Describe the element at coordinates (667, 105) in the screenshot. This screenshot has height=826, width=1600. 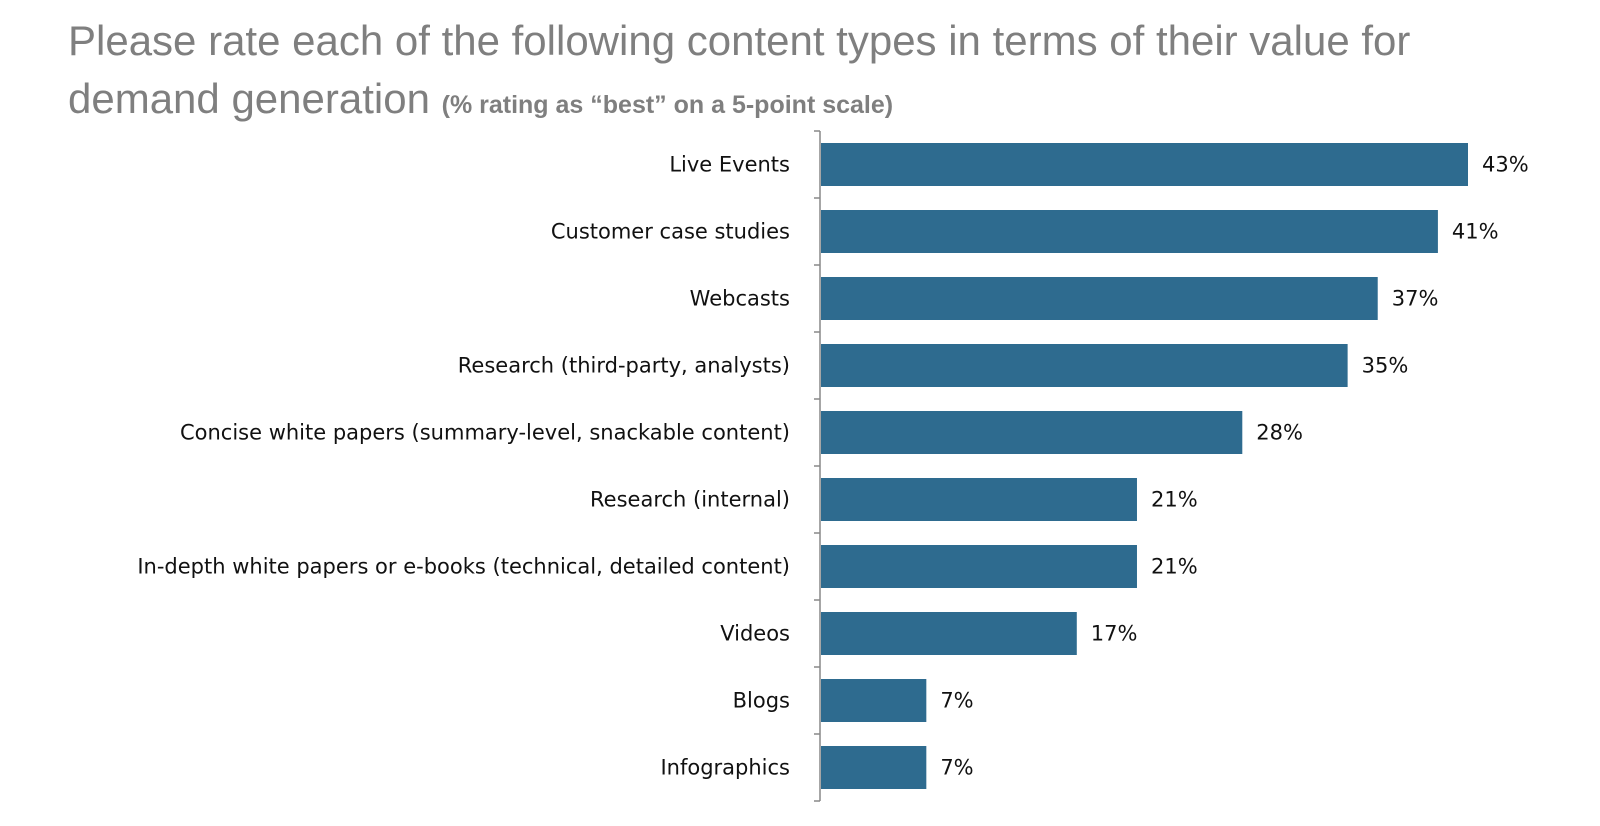
I see `chart-subtitle: (% rating as “best” on a 5-point scale)` at that location.